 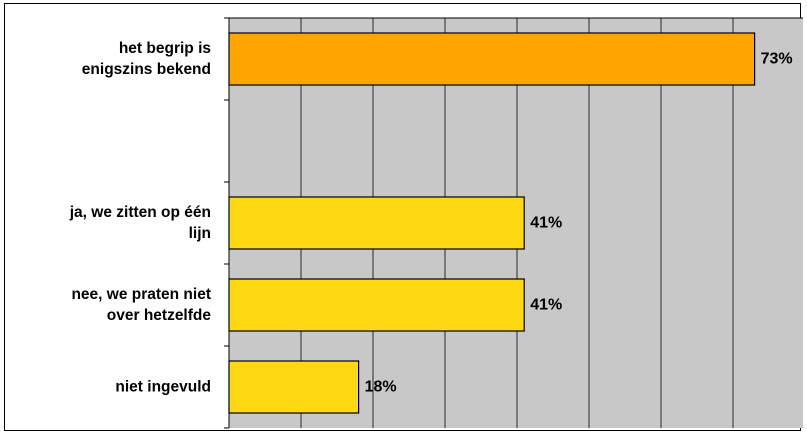 What do you see at coordinates (200, 233) in the screenshot?
I see `category-label-line: lijn` at bounding box center [200, 233].